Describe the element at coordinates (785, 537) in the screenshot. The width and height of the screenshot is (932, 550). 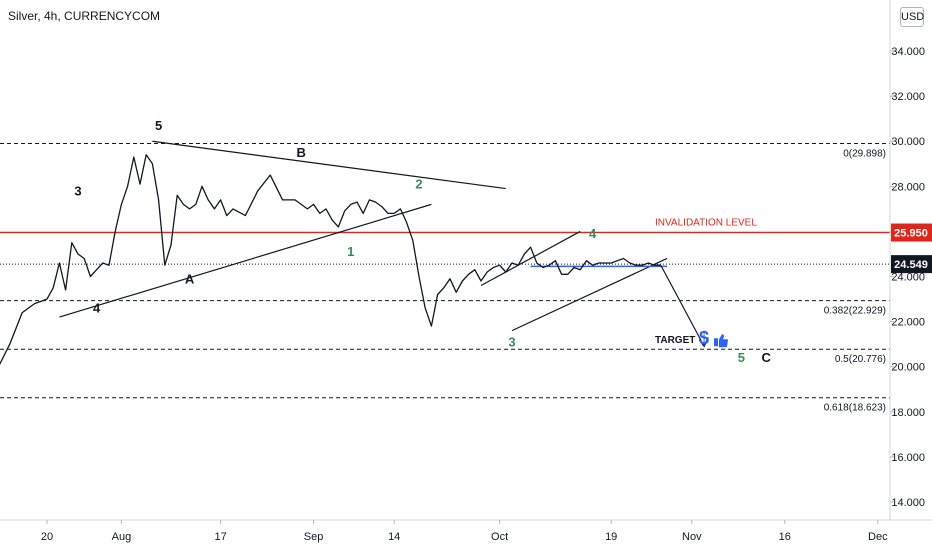
I see `x-tick-label: 16` at that location.